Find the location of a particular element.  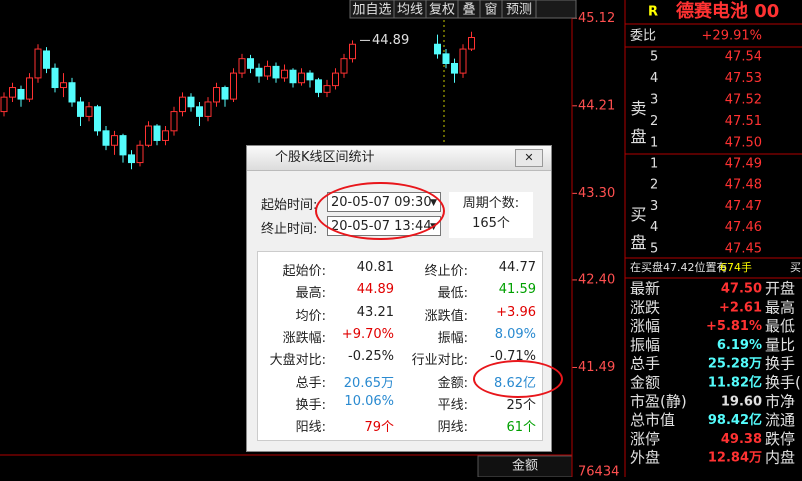

stat-value: +9.70% is located at coordinates (367, 334).